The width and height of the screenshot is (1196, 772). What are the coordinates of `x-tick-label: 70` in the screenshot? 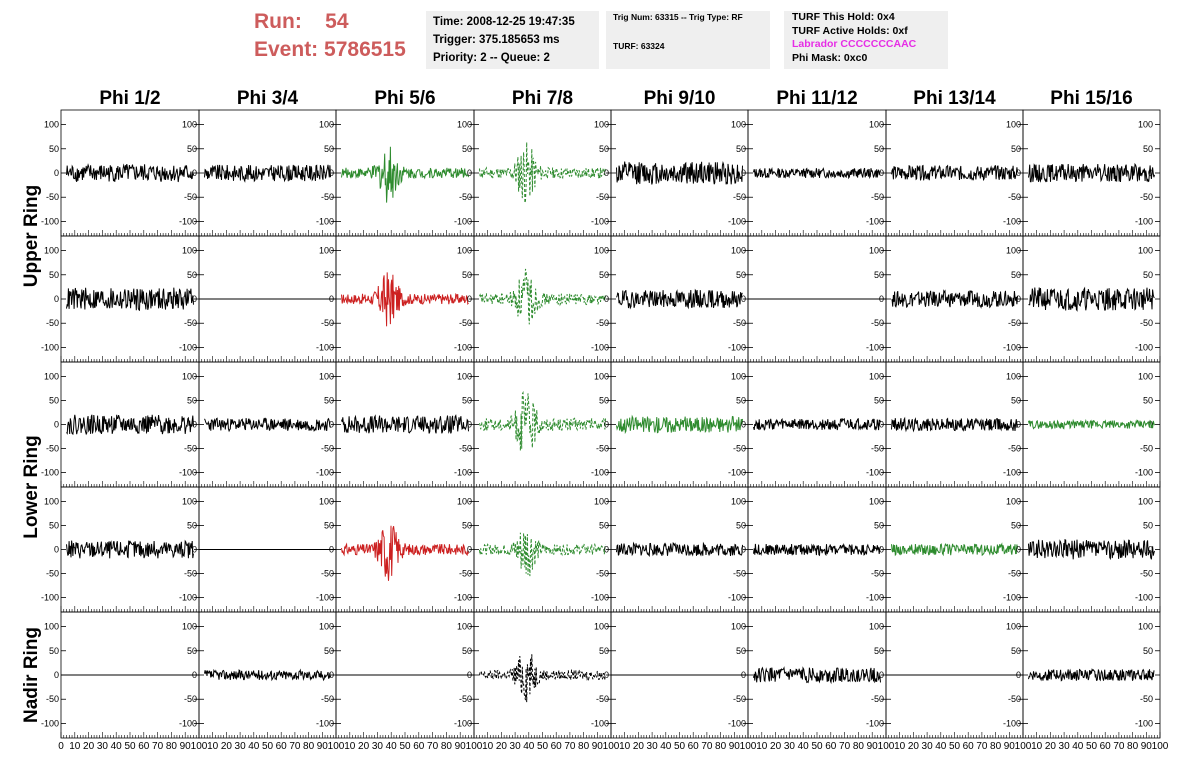 It's located at (845, 746).